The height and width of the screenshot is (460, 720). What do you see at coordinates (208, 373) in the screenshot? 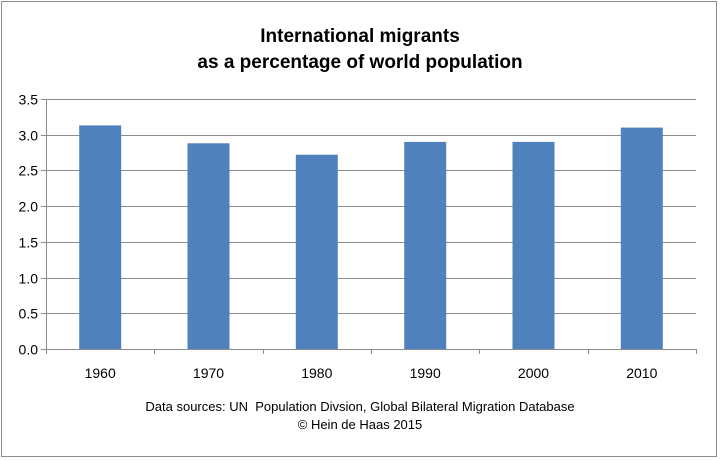
I see `x-tick-label: 1970` at bounding box center [208, 373].